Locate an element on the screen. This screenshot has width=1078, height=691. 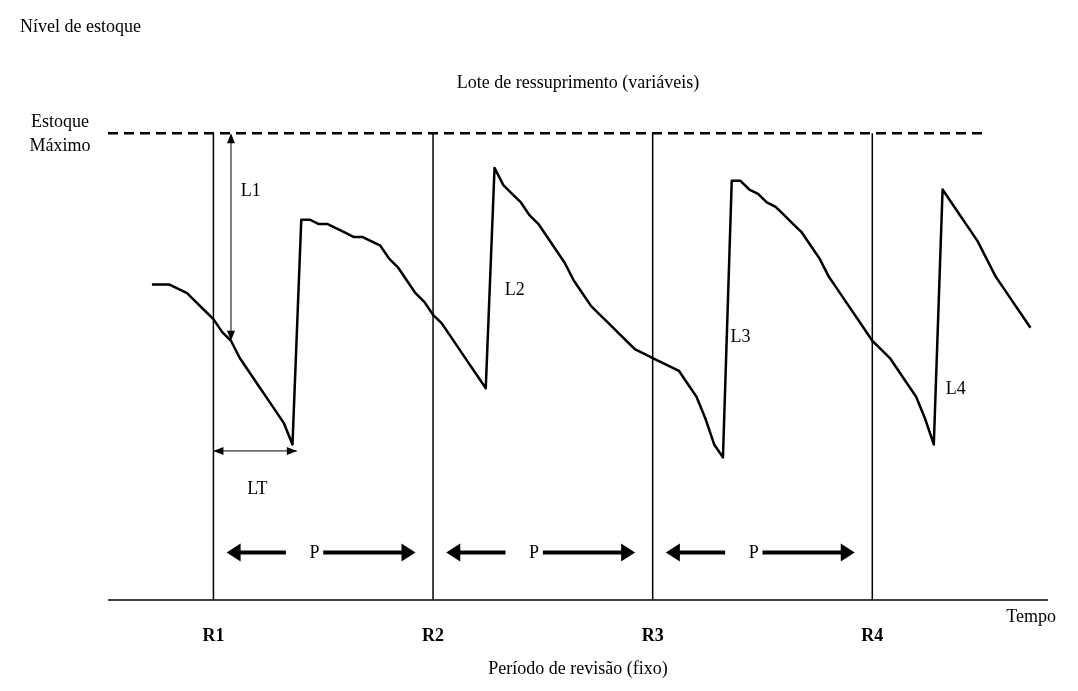
annotation: L3 is located at coordinates (740, 336).